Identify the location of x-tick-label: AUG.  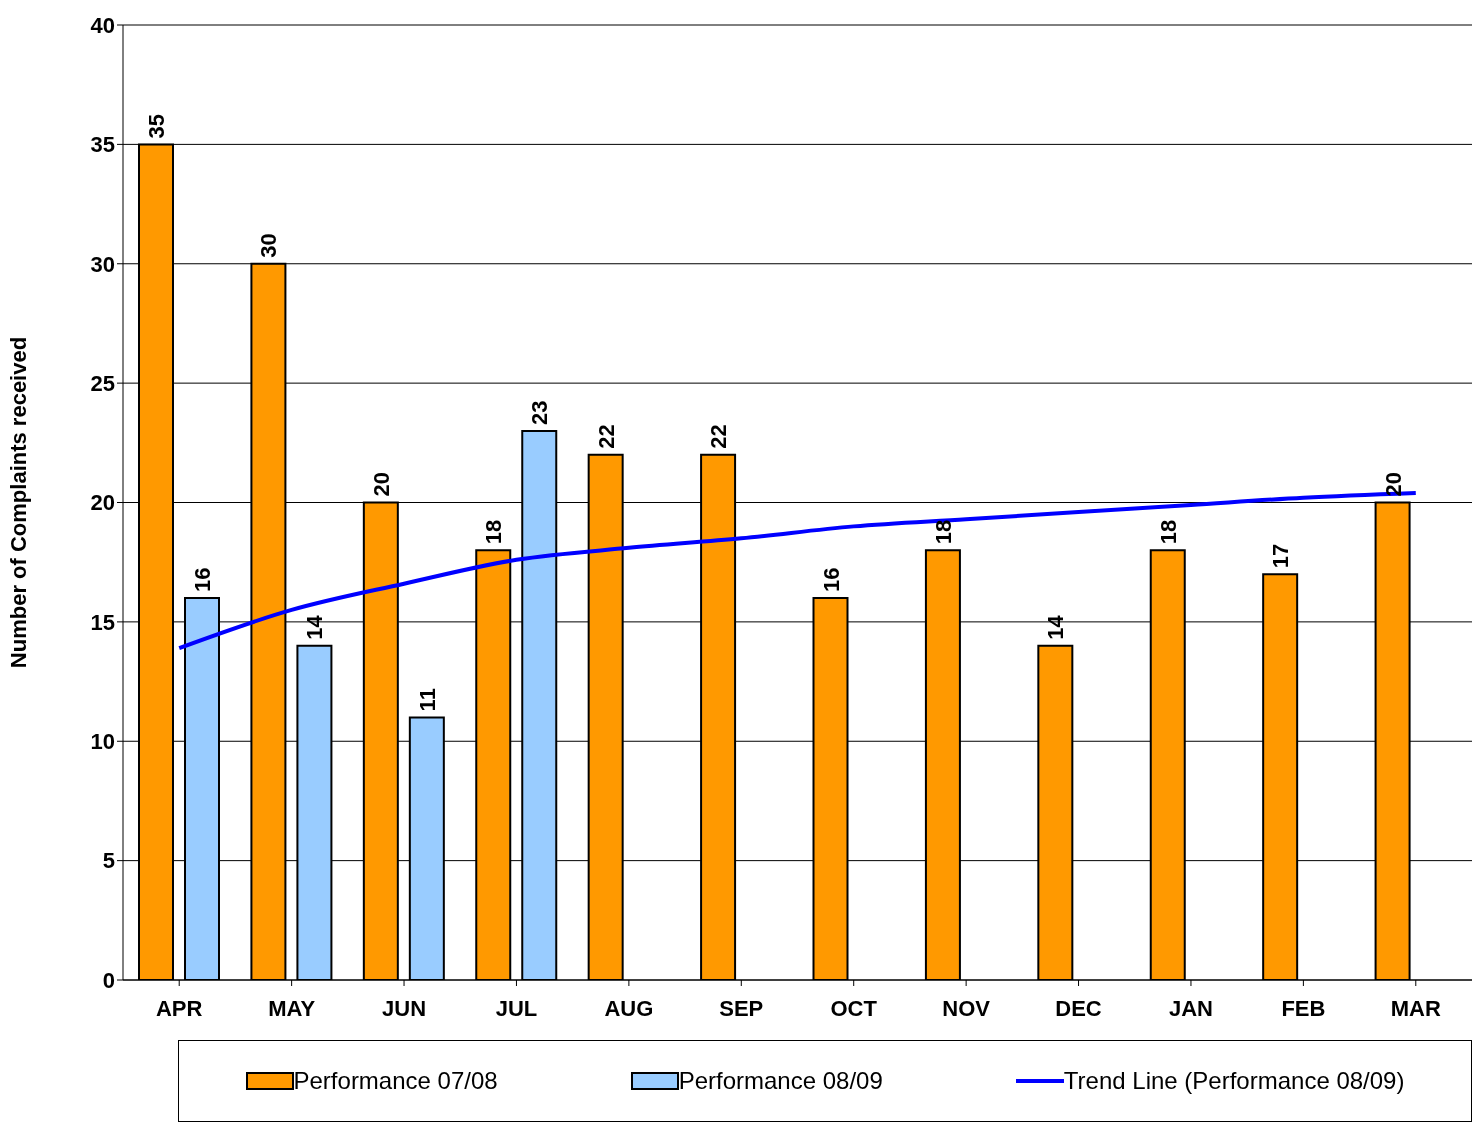
(629, 1008).